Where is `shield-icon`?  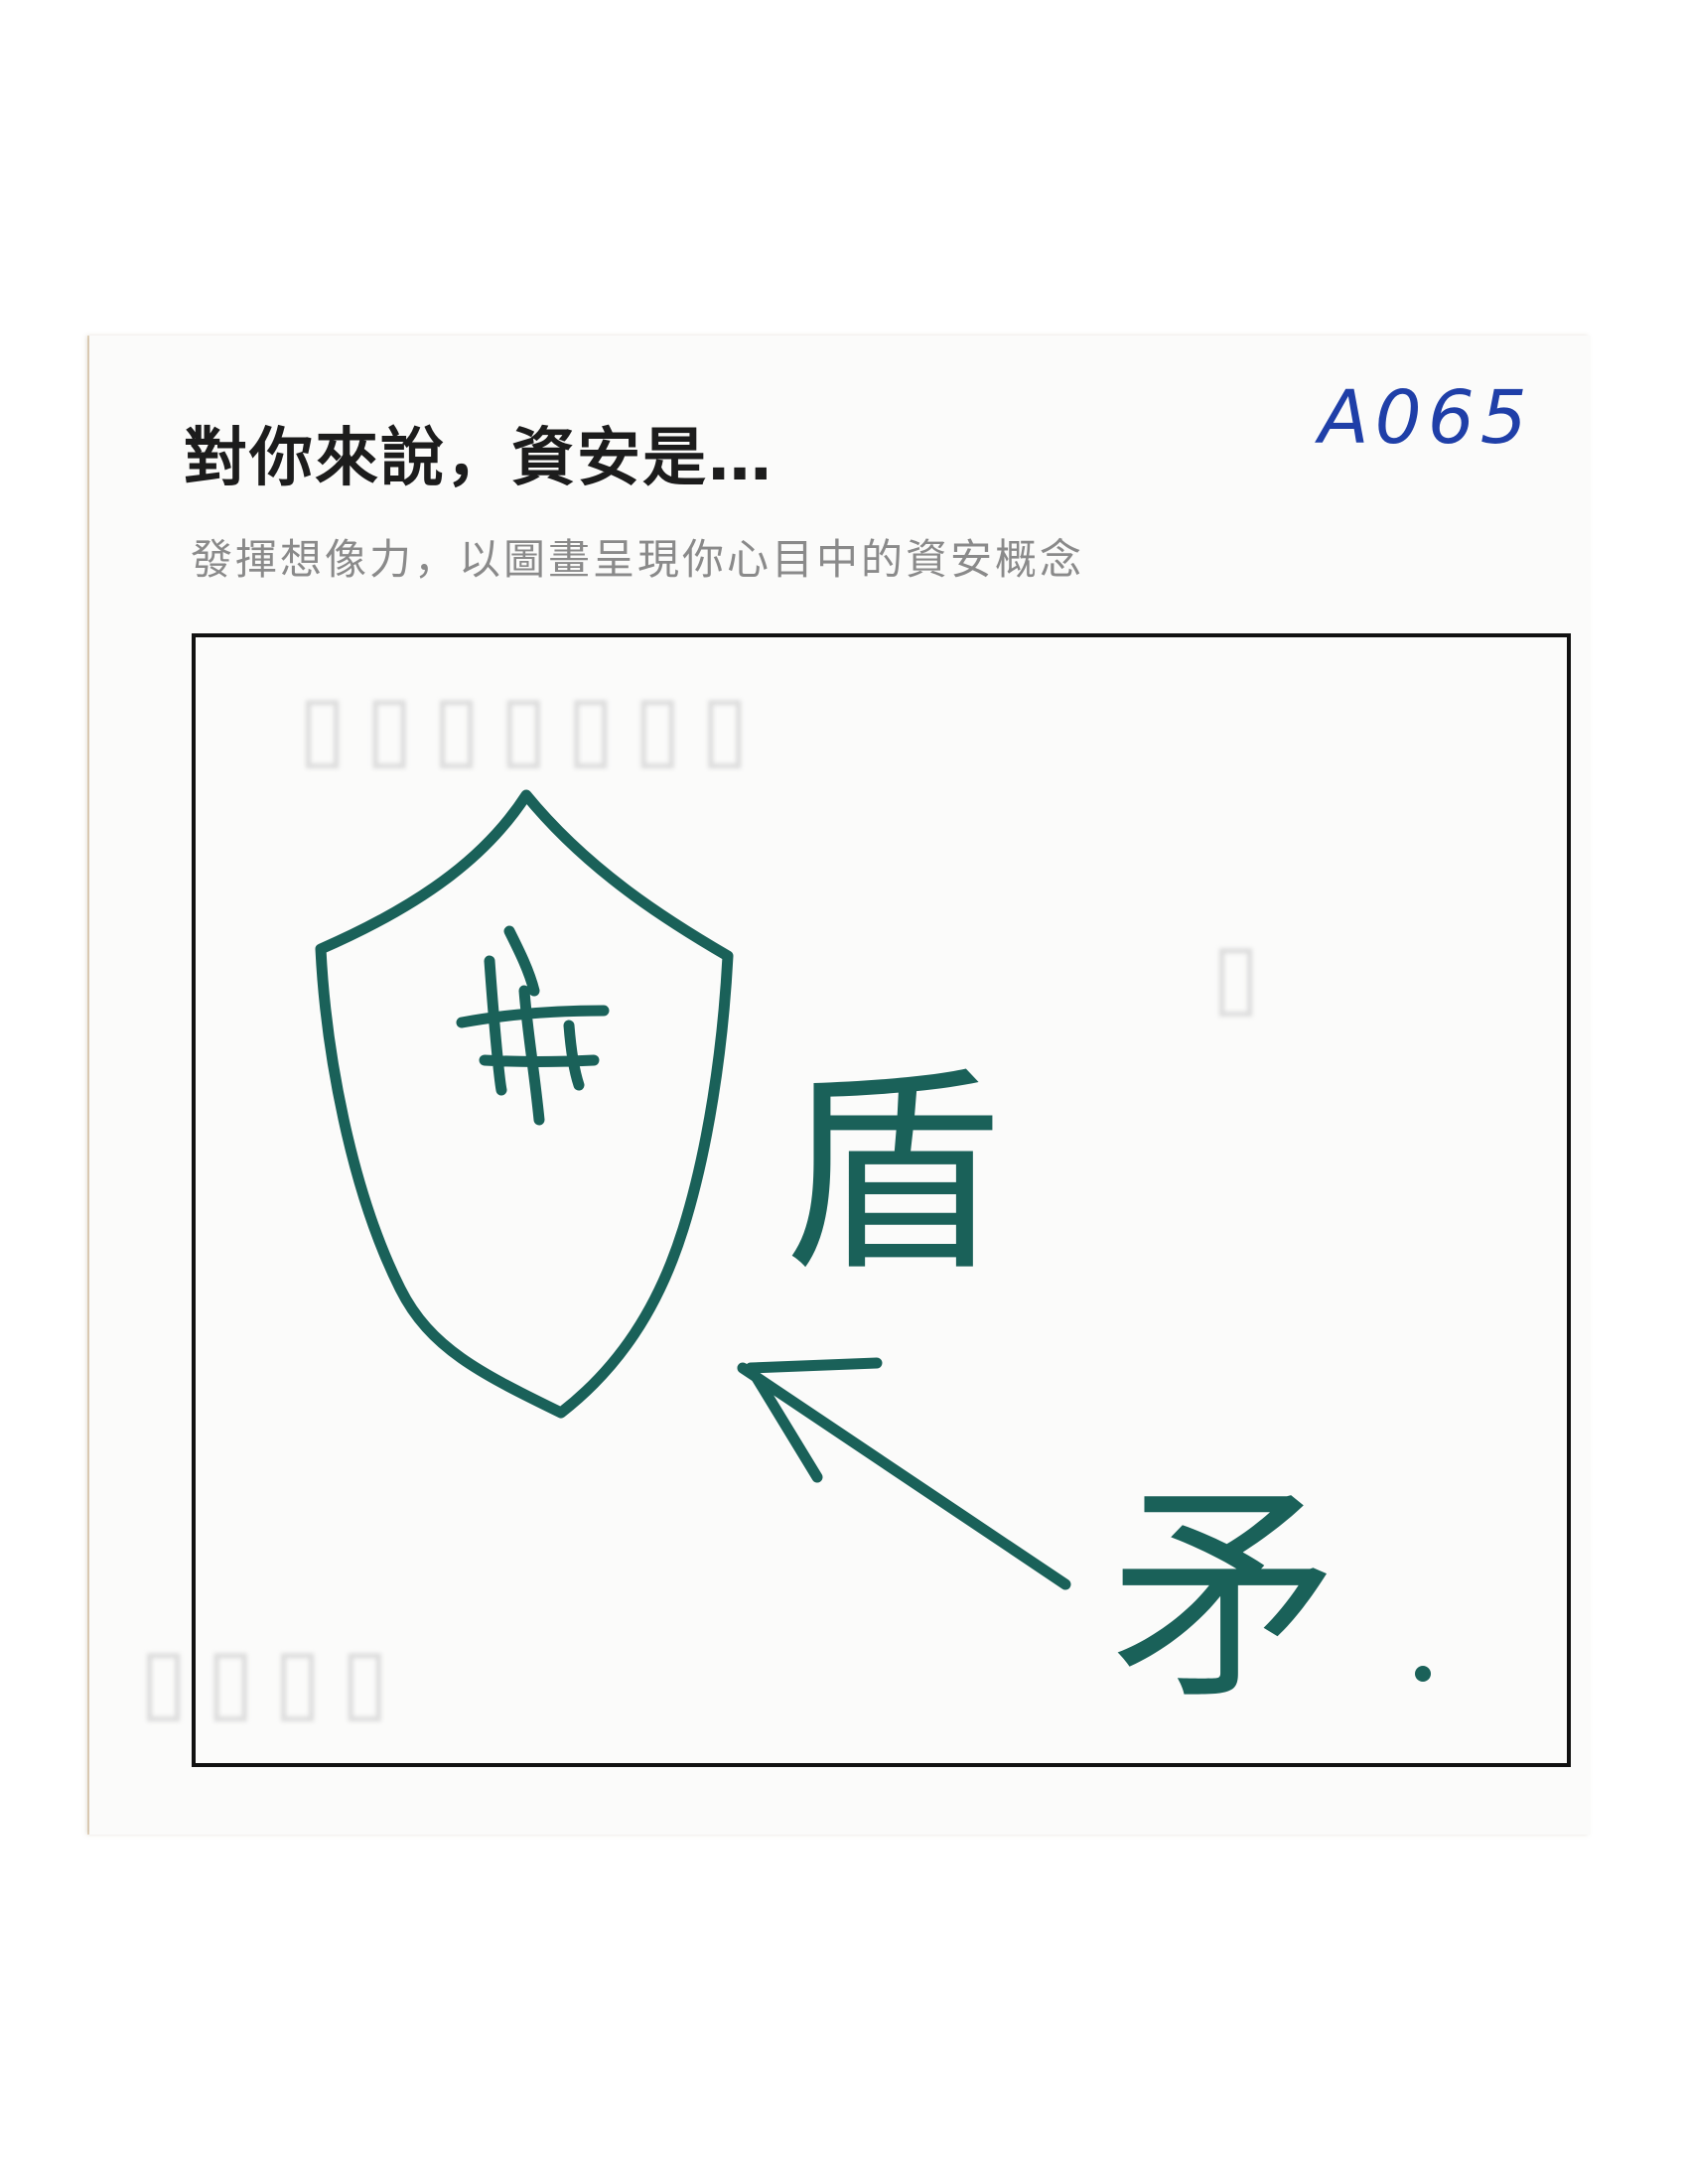 shield-icon is located at coordinates (524, 1104).